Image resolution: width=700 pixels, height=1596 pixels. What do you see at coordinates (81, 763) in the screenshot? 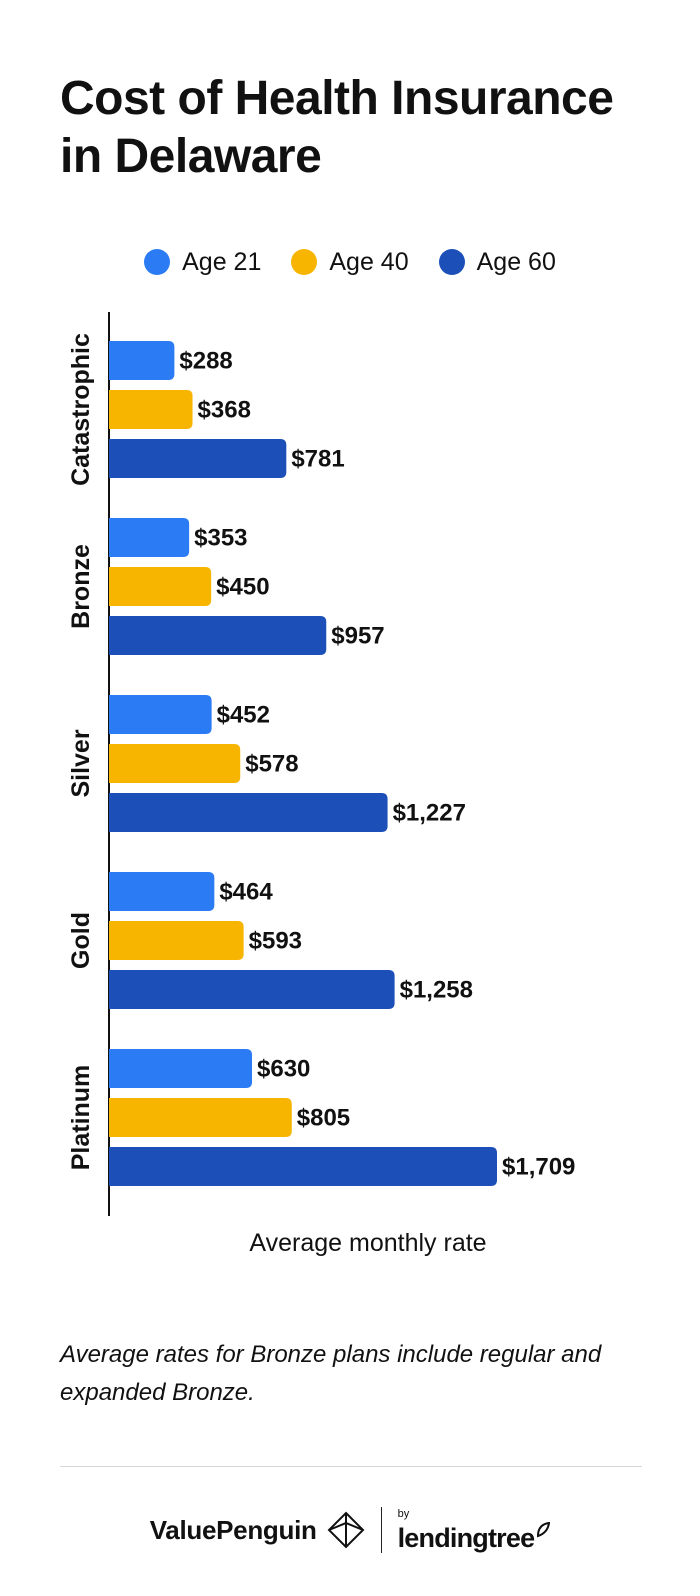
I see `category-label-silver: Silver` at bounding box center [81, 763].